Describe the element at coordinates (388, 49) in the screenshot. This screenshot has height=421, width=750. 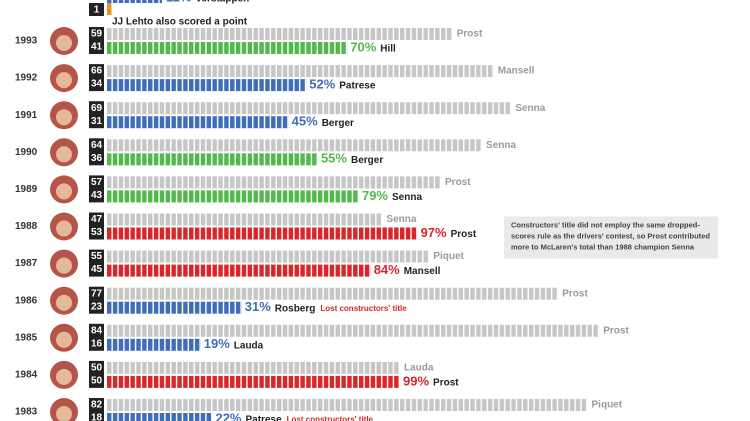
I see `driver-name: Hill` at that location.